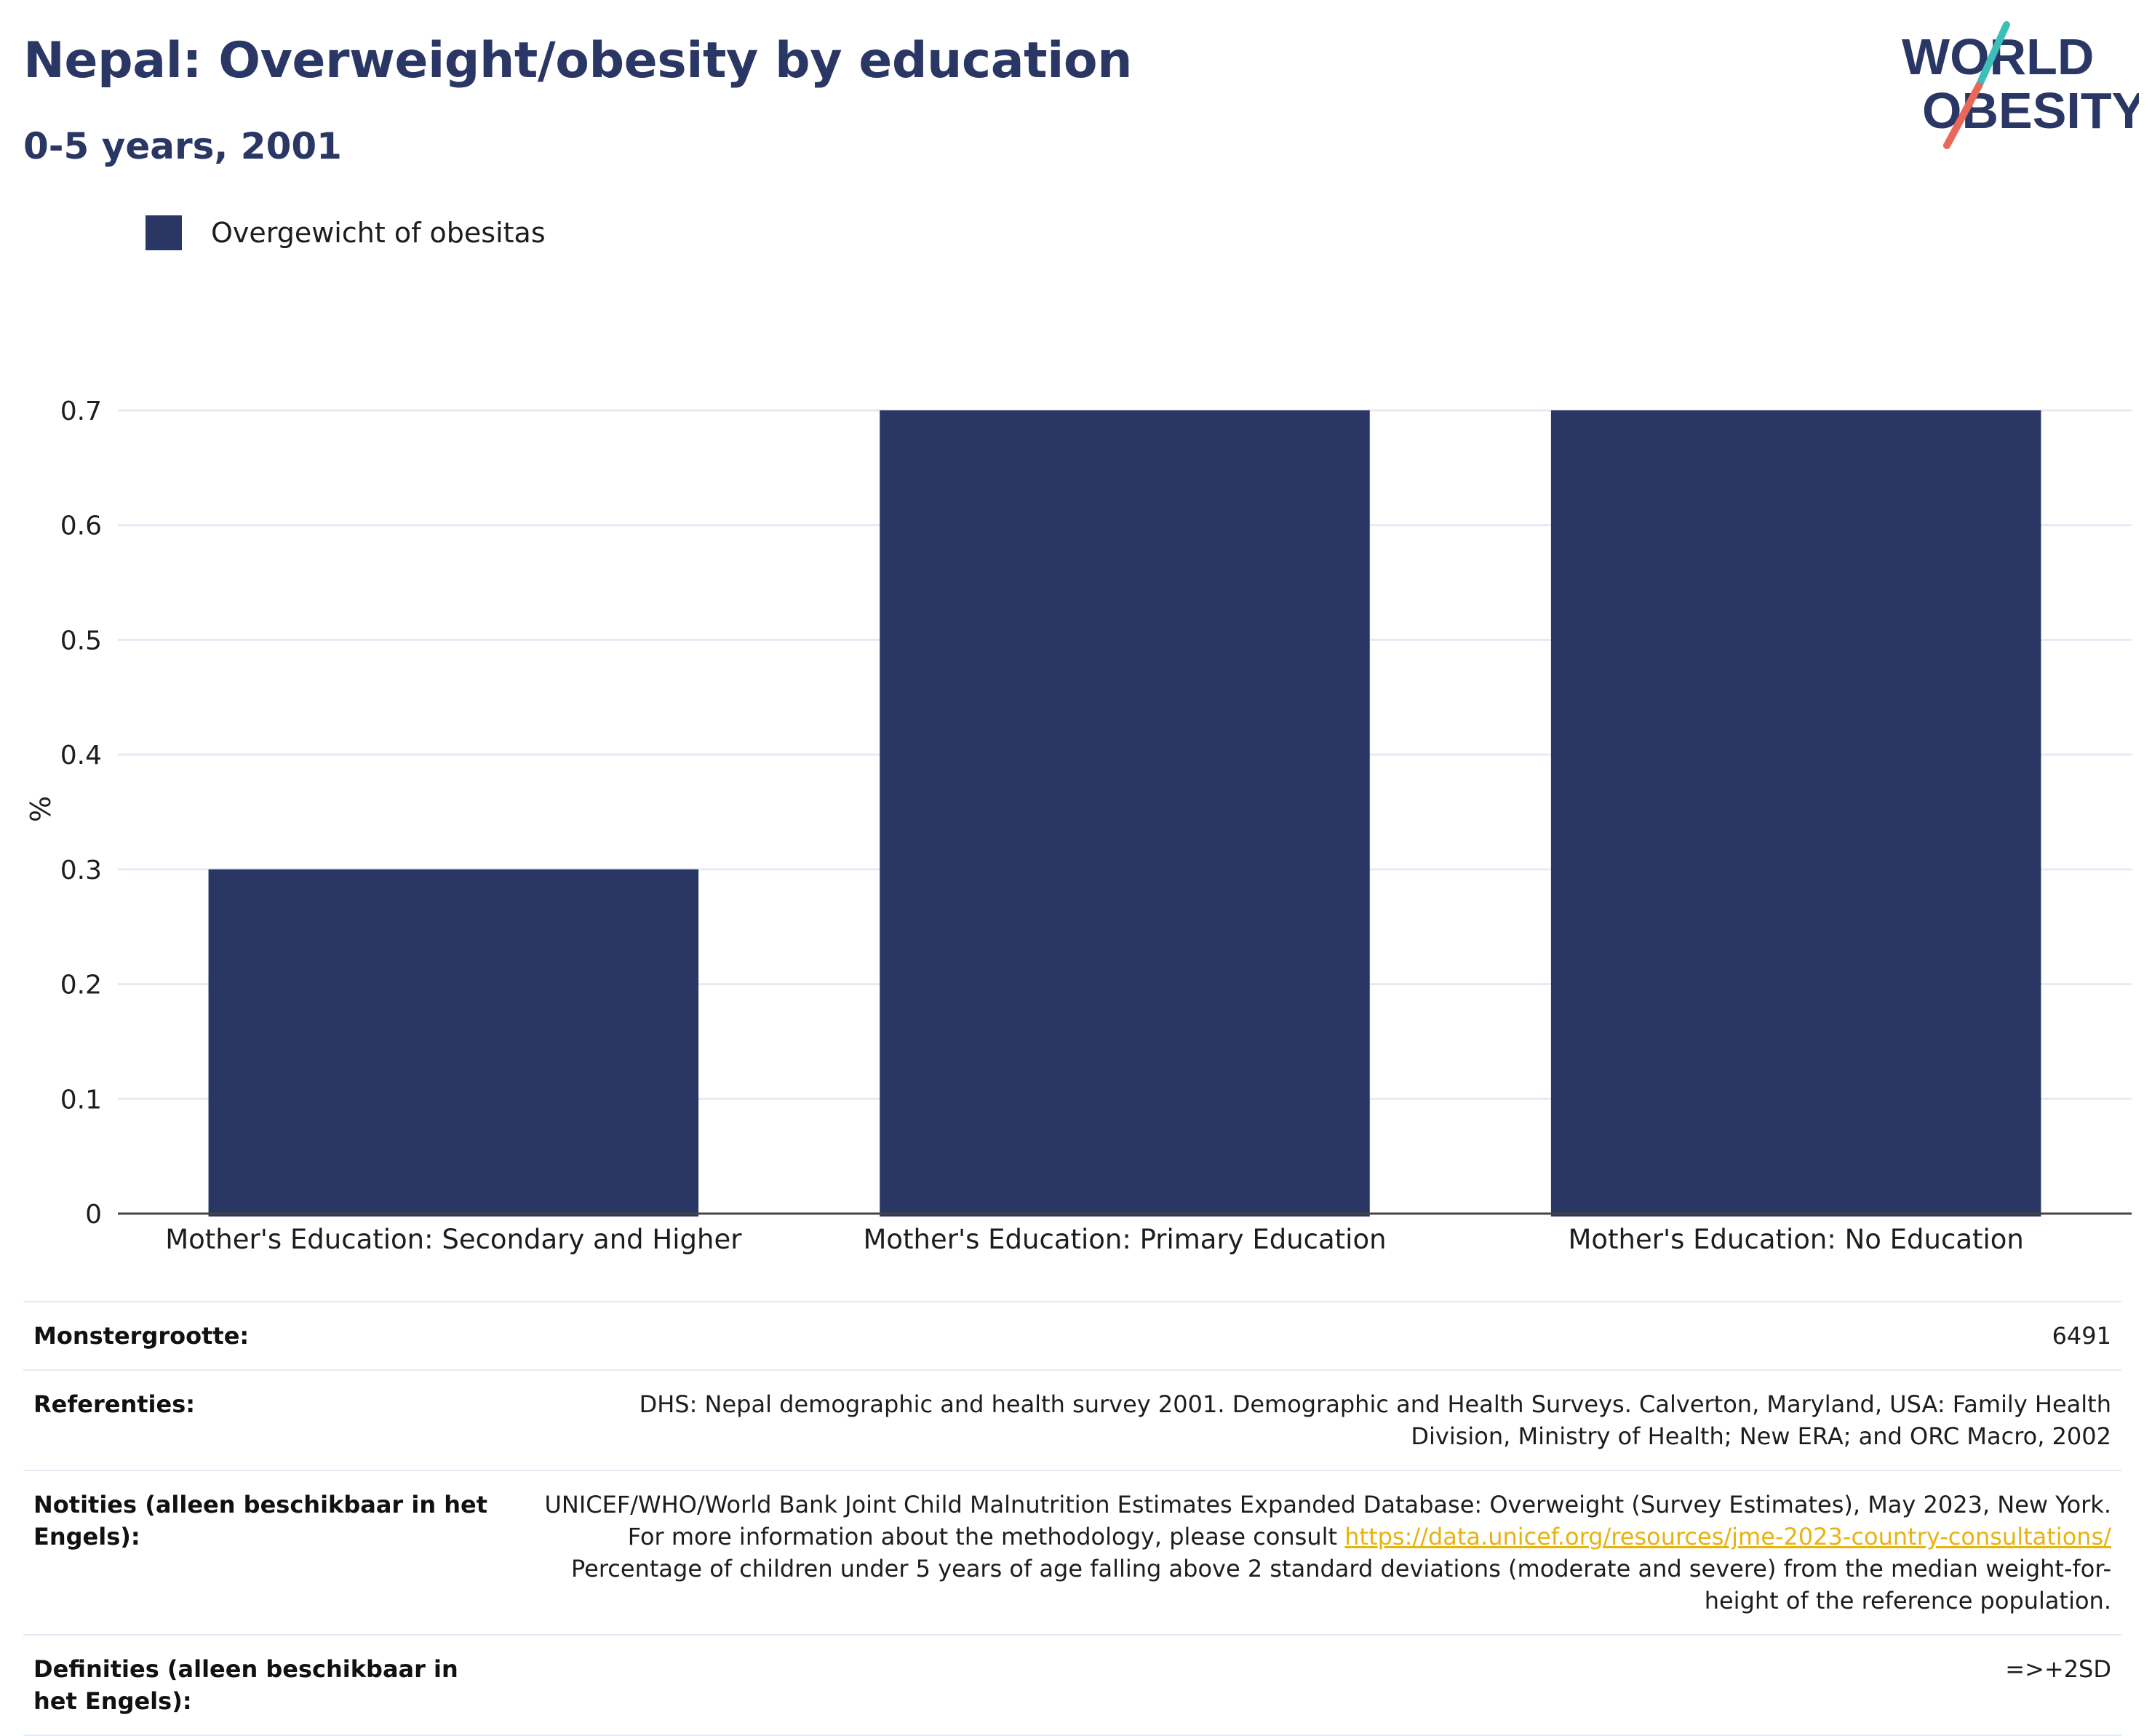 The image size is (2152, 1736). What do you see at coordinates (94, 1215) in the screenshot?
I see `y-tick-label: 0` at bounding box center [94, 1215].